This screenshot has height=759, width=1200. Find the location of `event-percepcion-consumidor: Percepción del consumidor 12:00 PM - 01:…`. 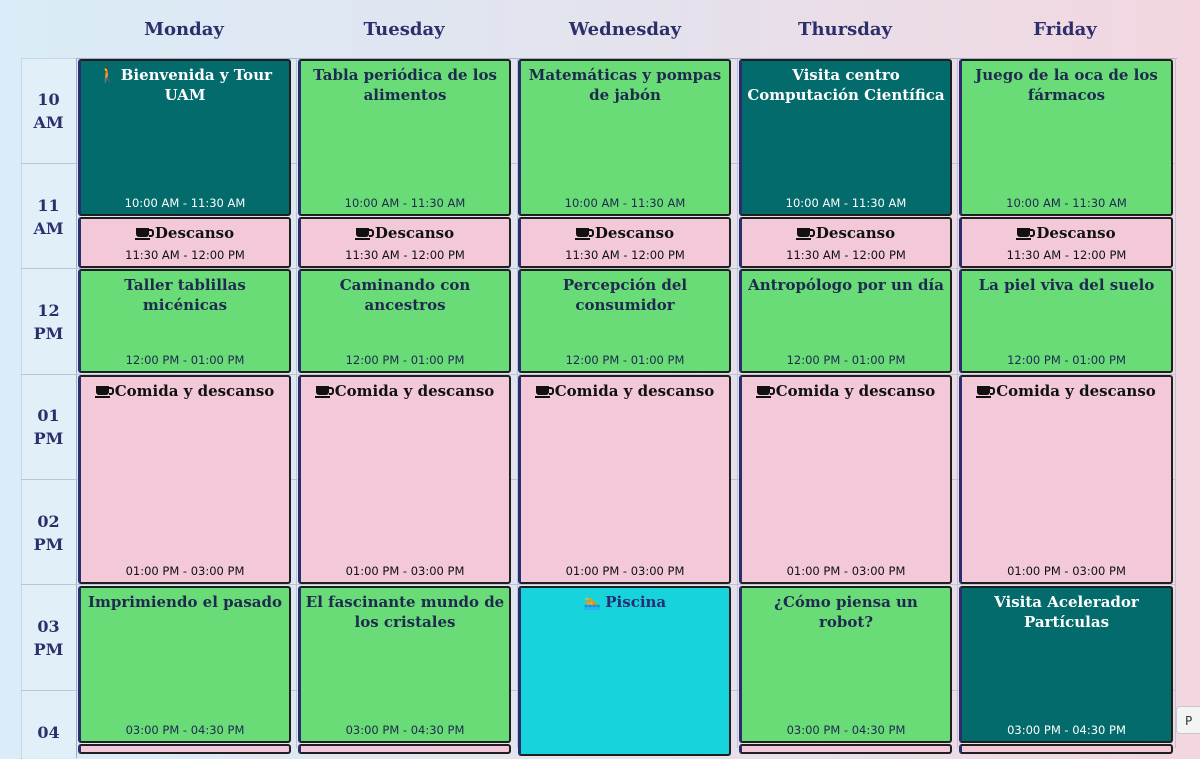

event-percepcion-consumidor: Percepción del consumidor 12:00 PM - 01:… is located at coordinates (624, 321).